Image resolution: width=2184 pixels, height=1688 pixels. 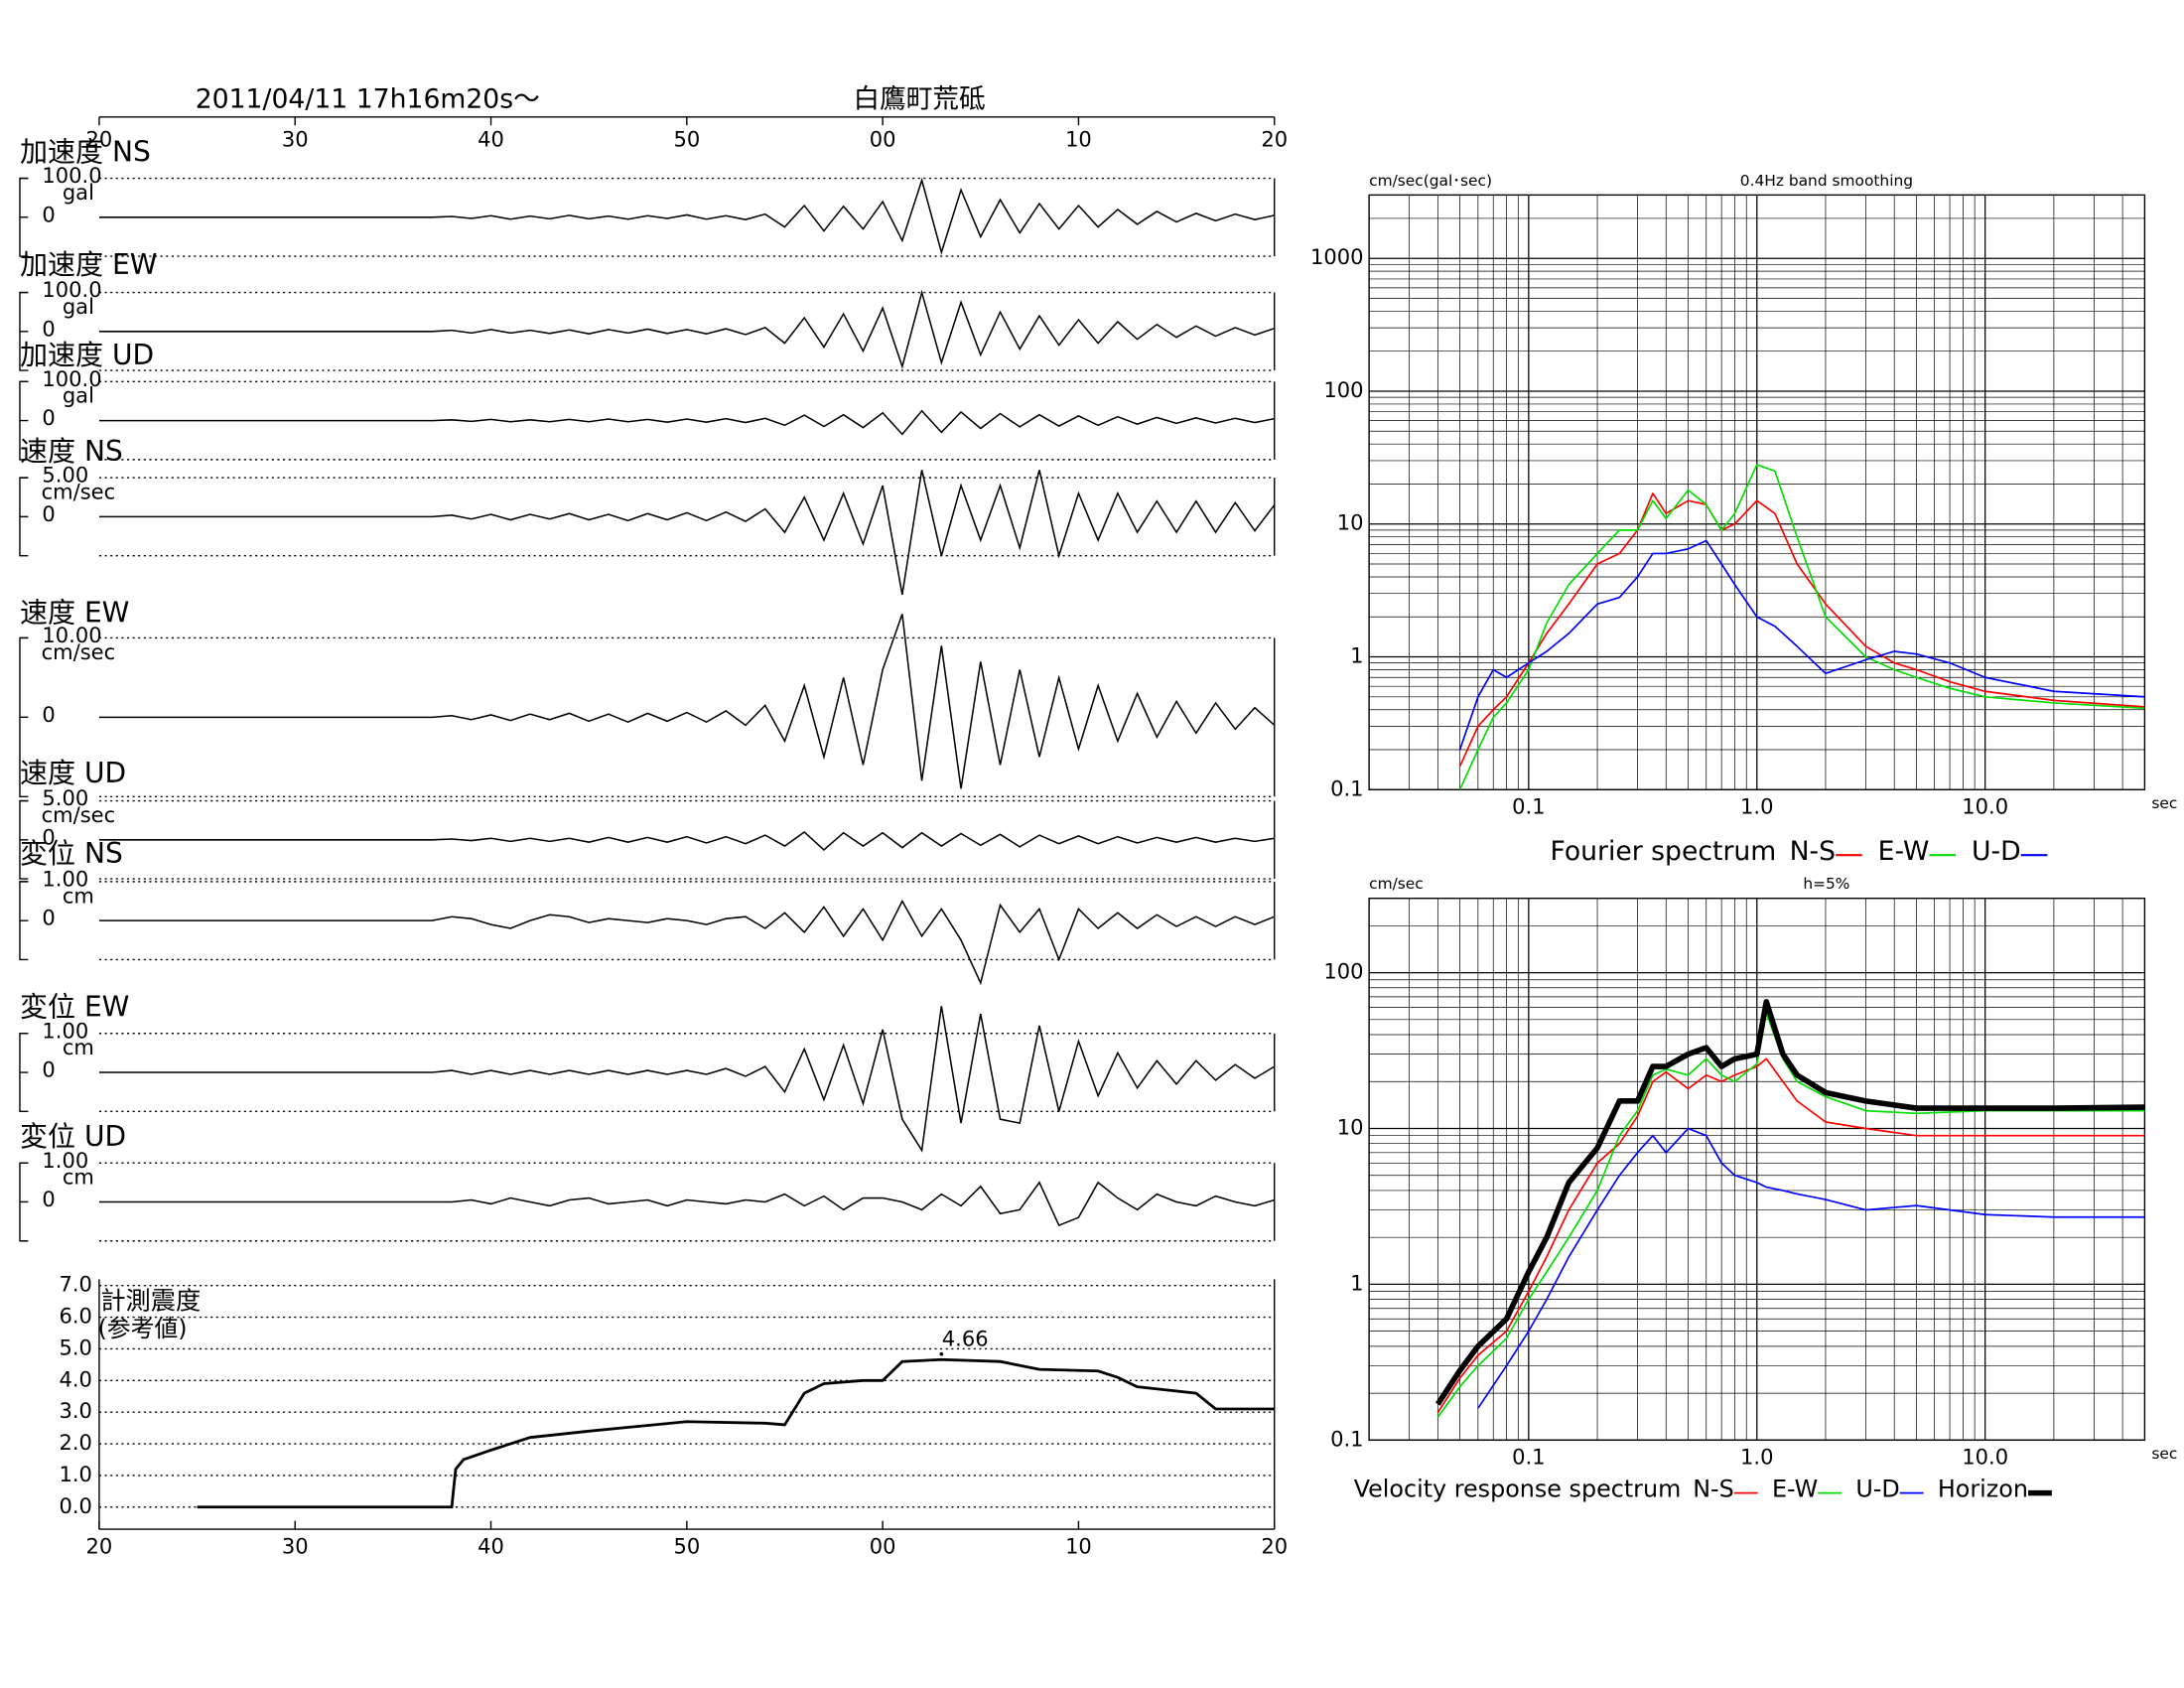 What do you see at coordinates (65, 475) in the screenshot?
I see `y-tick-label: 5.00` at bounding box center [65, 475].